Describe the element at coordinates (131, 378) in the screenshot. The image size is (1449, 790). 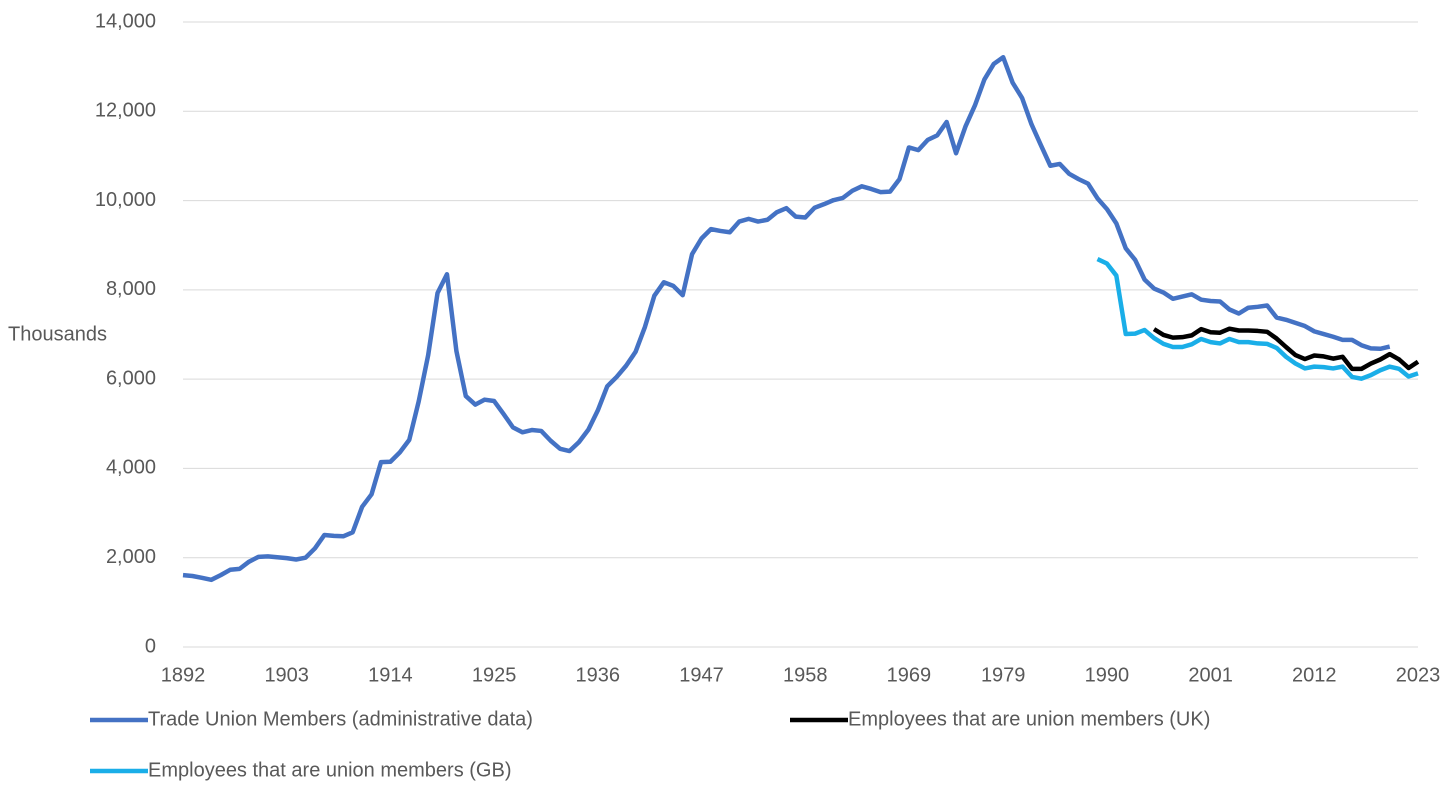
I see `y-tick-label: 6,000` at that location.